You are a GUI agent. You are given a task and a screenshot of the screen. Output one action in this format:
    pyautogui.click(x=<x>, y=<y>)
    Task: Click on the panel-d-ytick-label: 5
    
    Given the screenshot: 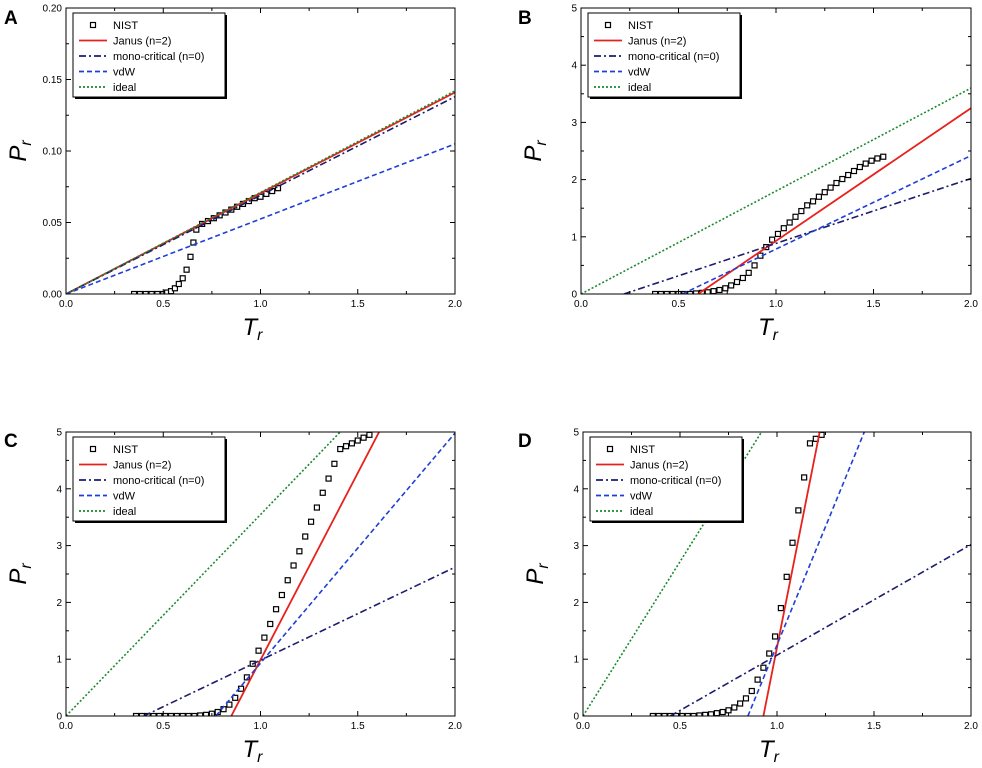 What is the action you would take?
    pyautogui.click(x=576, y=433)
    